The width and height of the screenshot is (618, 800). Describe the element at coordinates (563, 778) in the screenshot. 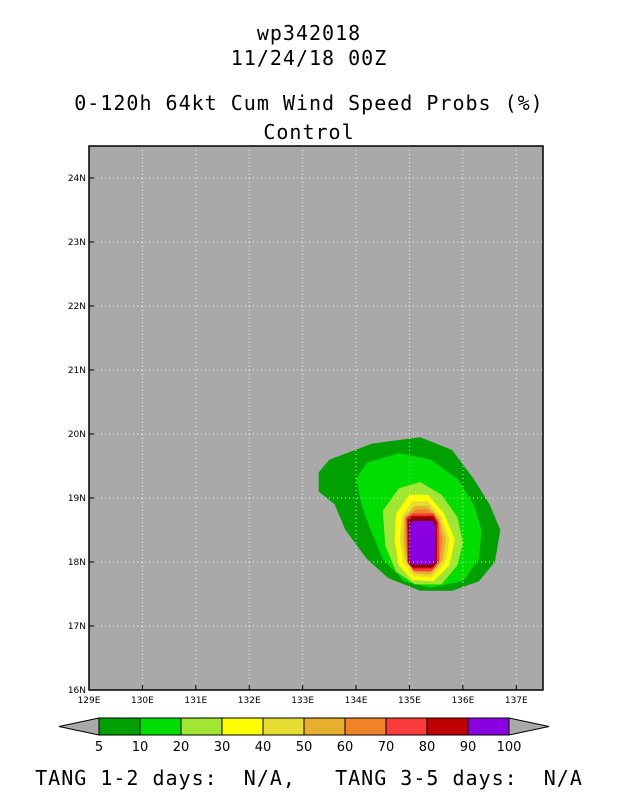

I see `tang-3-5-value: N/A` at that location.